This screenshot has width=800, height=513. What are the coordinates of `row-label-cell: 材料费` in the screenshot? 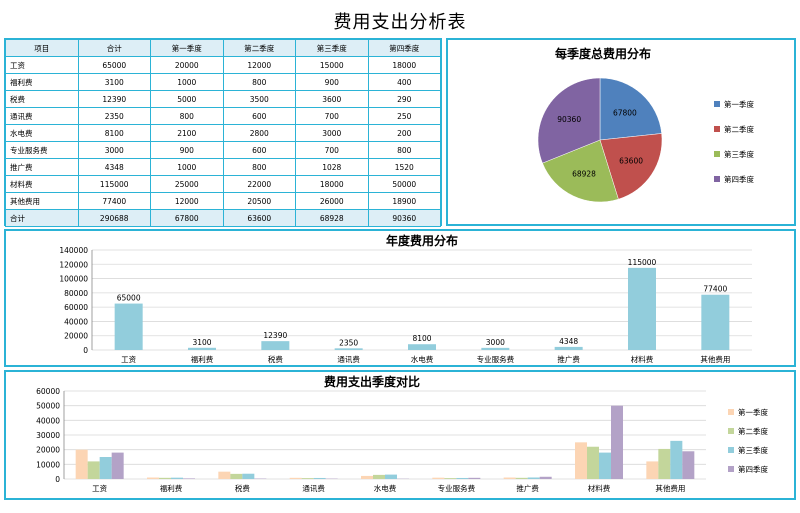 It's located at (42, 184).